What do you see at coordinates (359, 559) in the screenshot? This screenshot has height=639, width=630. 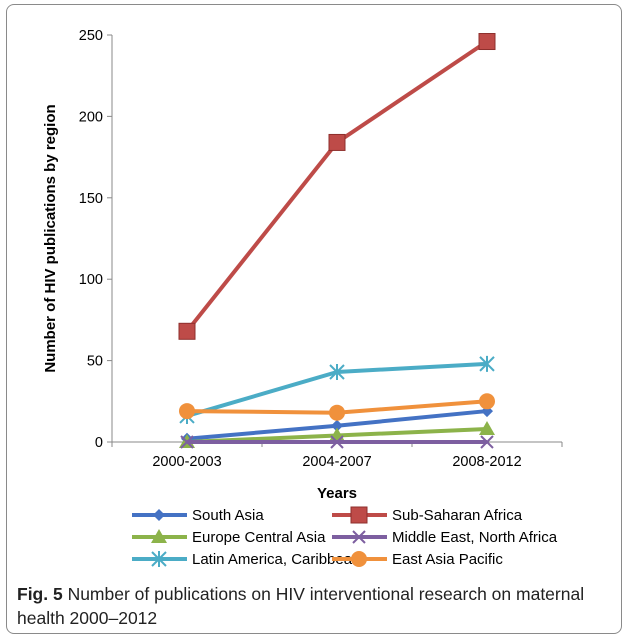 I see `legend-marker-east-asia-pacific` at bounding box center [359, 559].